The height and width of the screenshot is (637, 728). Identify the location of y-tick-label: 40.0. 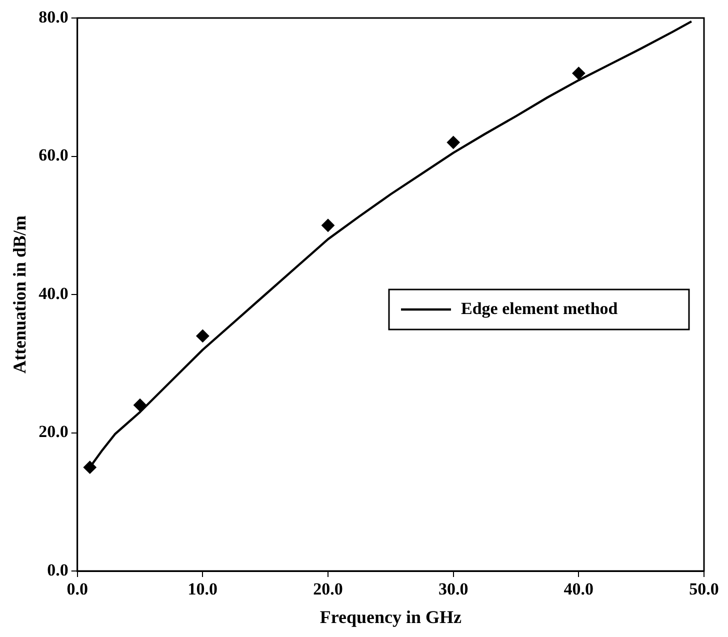
(53, 293).